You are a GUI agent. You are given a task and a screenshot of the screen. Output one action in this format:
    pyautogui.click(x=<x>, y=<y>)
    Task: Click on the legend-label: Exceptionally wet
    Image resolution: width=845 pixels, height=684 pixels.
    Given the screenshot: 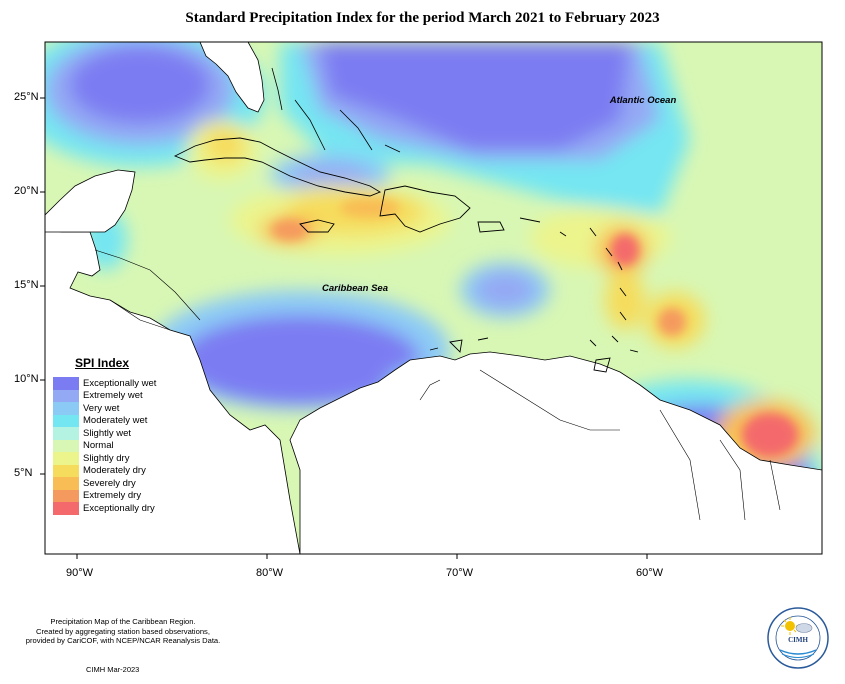 What is the action you would take?
    pyautogui.click(x=120, y=383)
    